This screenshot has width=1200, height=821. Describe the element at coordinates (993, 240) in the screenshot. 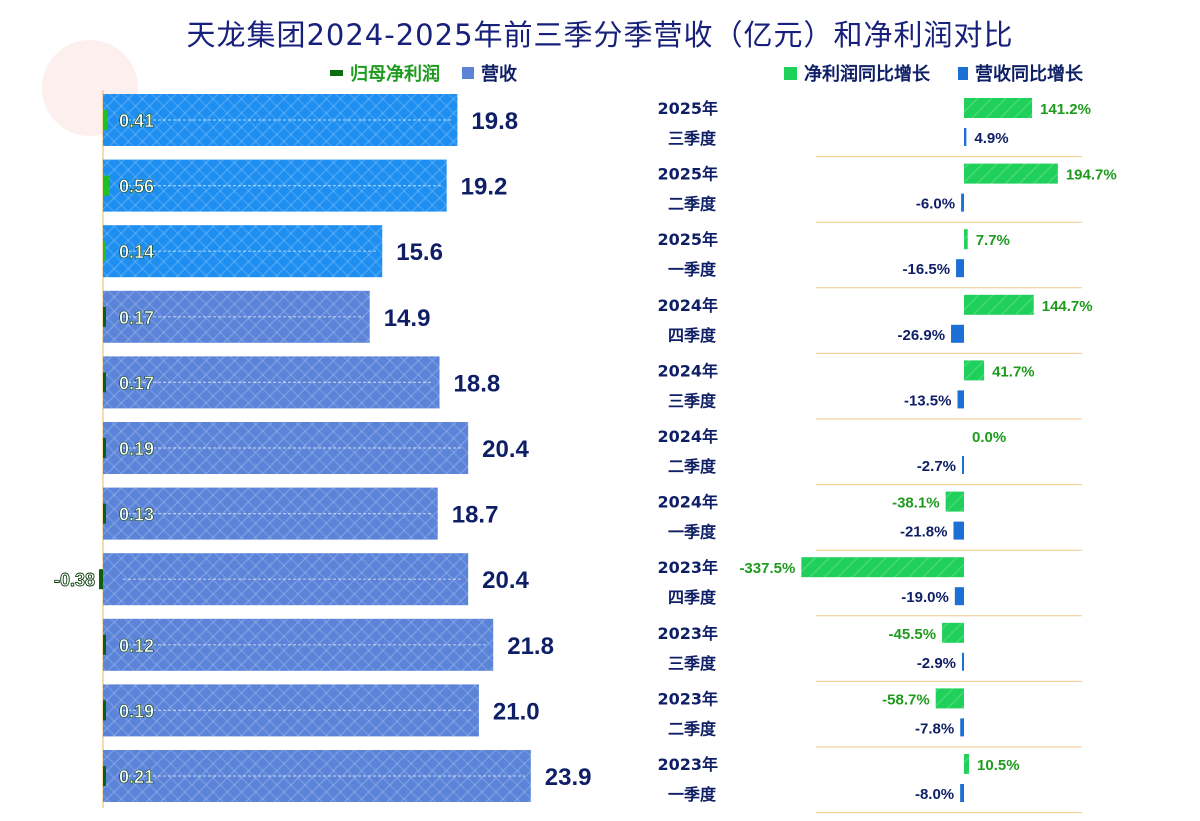

I see `profit-growth-label: 7.7%` at that location.